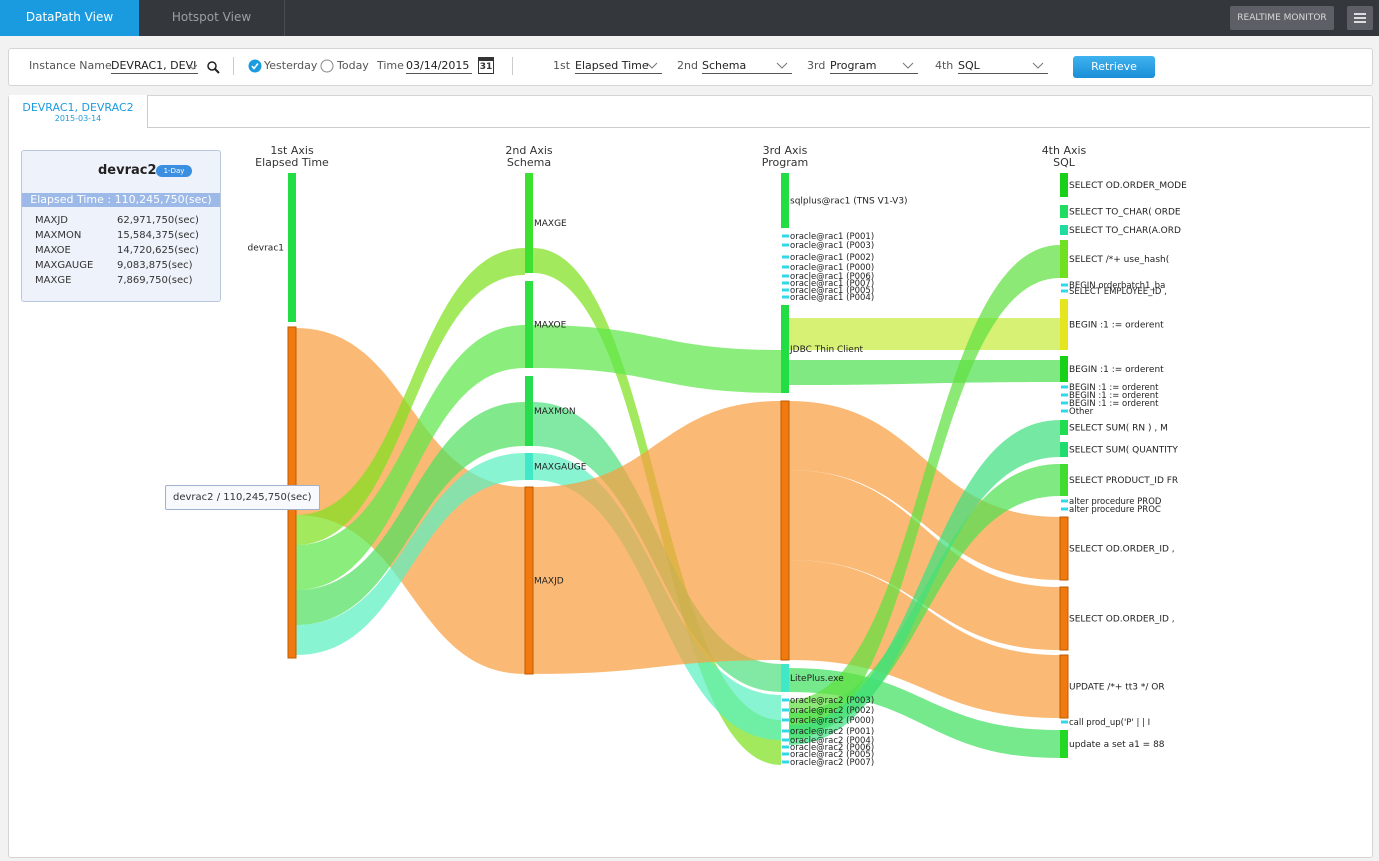  Describe the element at coordinates (687, 65) in the screenshot. I see `label: 2nd` at that location.